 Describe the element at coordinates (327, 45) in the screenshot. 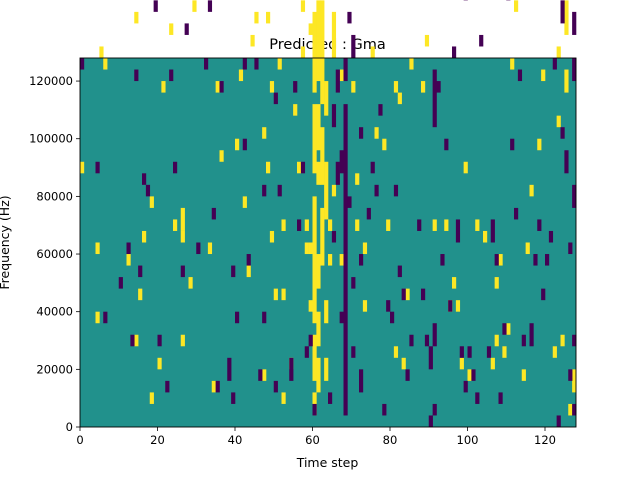

I see `chart-title: Predicted : Gma` at that location.